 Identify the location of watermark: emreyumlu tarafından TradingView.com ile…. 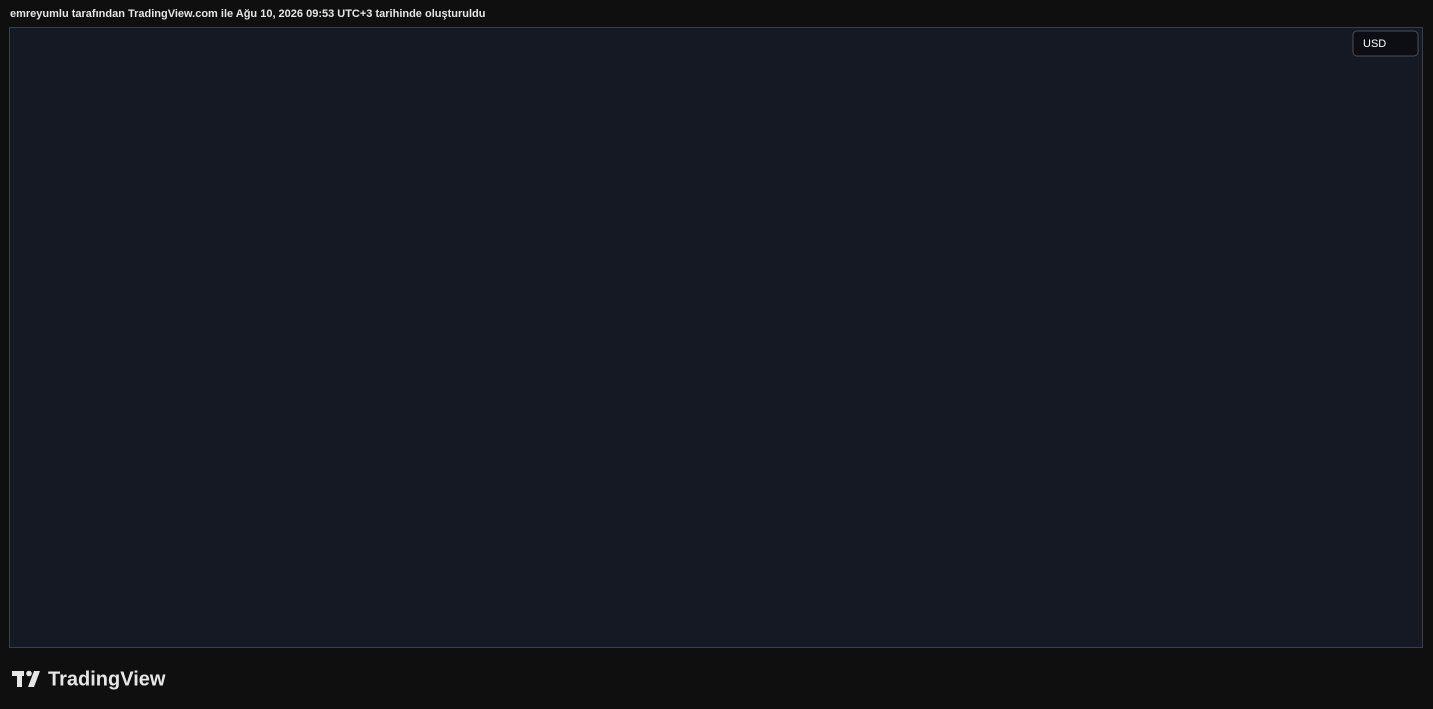
(247, 14).